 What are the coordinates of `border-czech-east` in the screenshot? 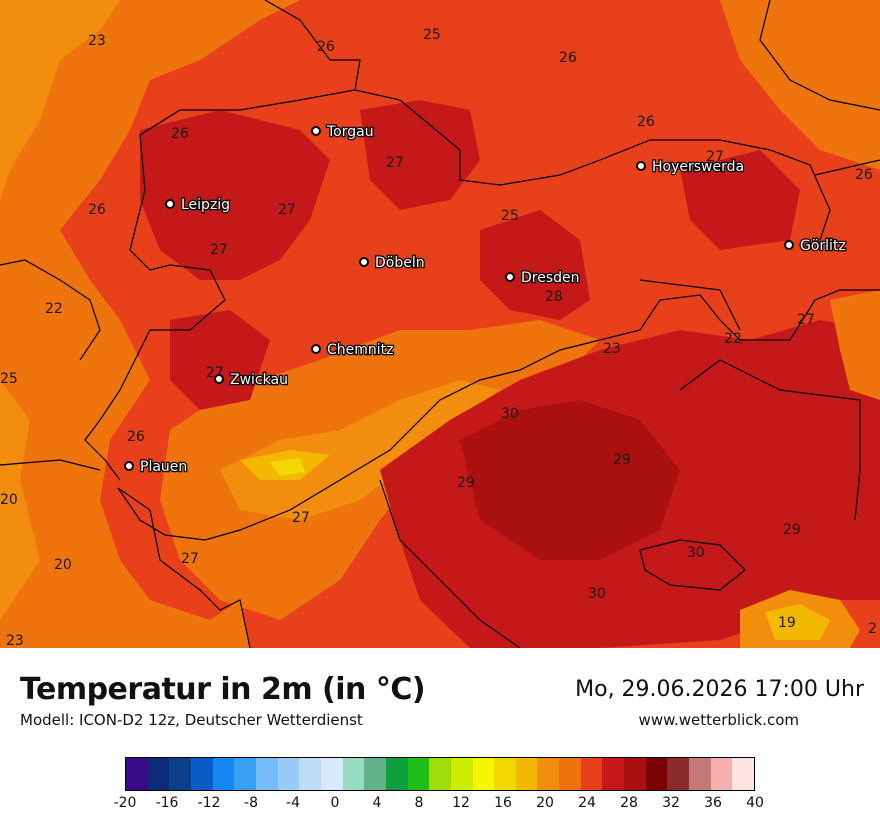 It's located at (770, 440).